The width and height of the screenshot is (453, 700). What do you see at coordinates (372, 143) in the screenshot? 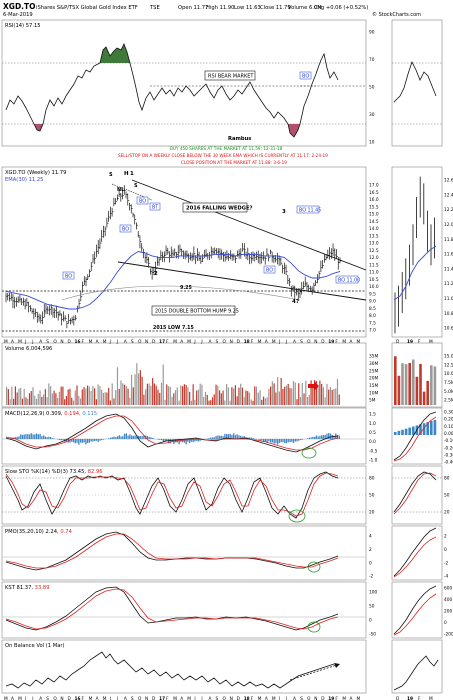
I see `y-tick-label: 10` at bounding box center [372, 143].